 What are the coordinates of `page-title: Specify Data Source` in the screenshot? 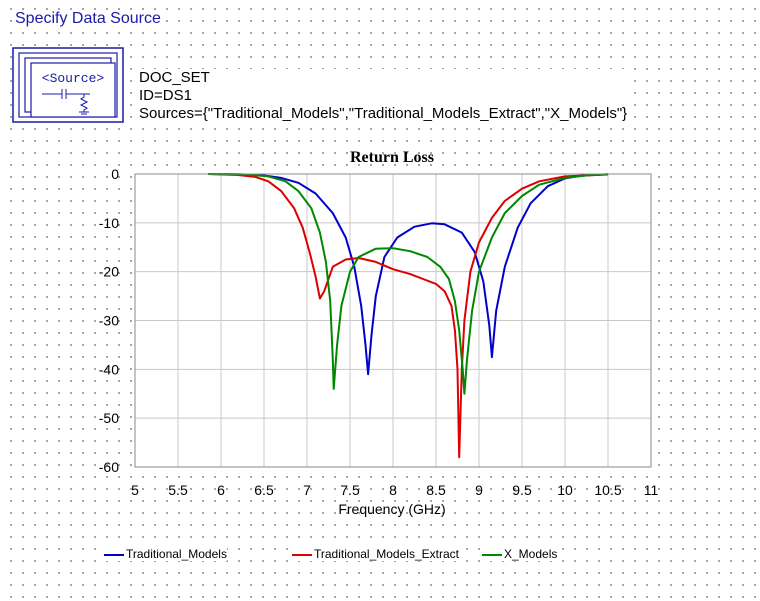 It's located at (88, 19).